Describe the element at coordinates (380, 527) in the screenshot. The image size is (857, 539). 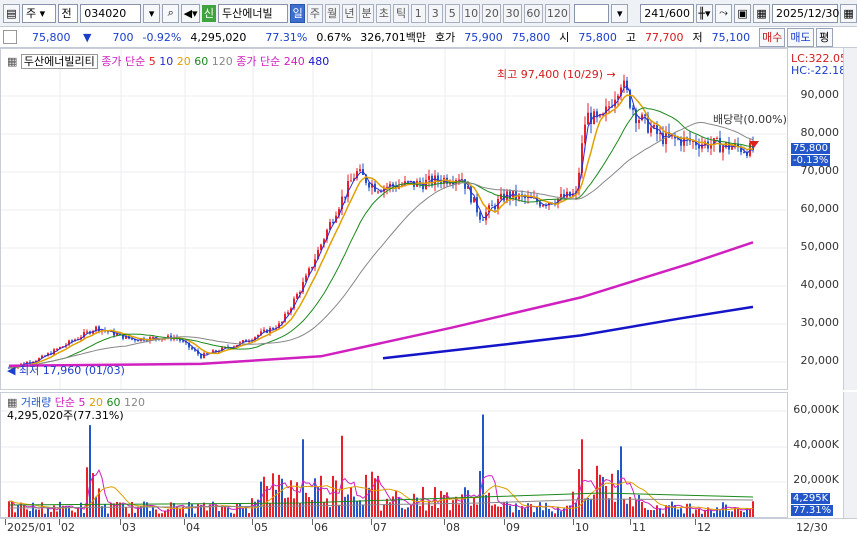
I see `x-axis-label: 07` at that location.